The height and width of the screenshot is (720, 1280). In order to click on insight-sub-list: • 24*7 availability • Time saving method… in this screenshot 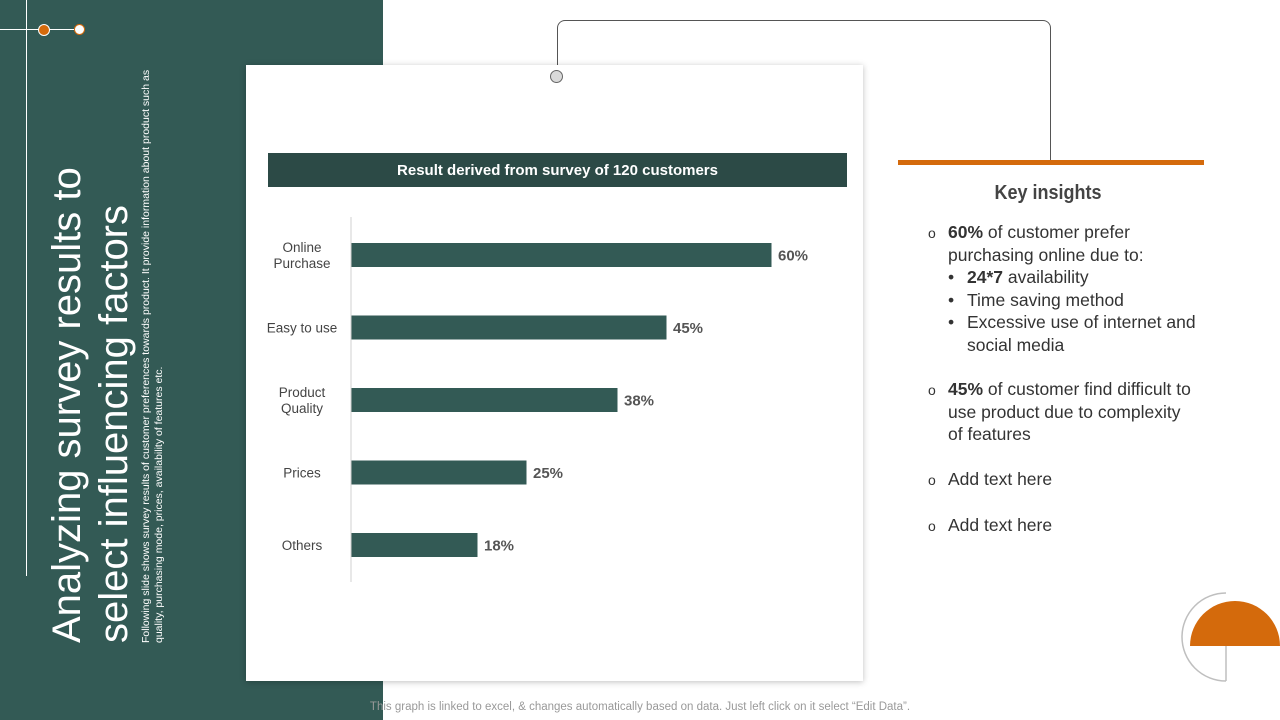, I will do `click(1073, 311)`.